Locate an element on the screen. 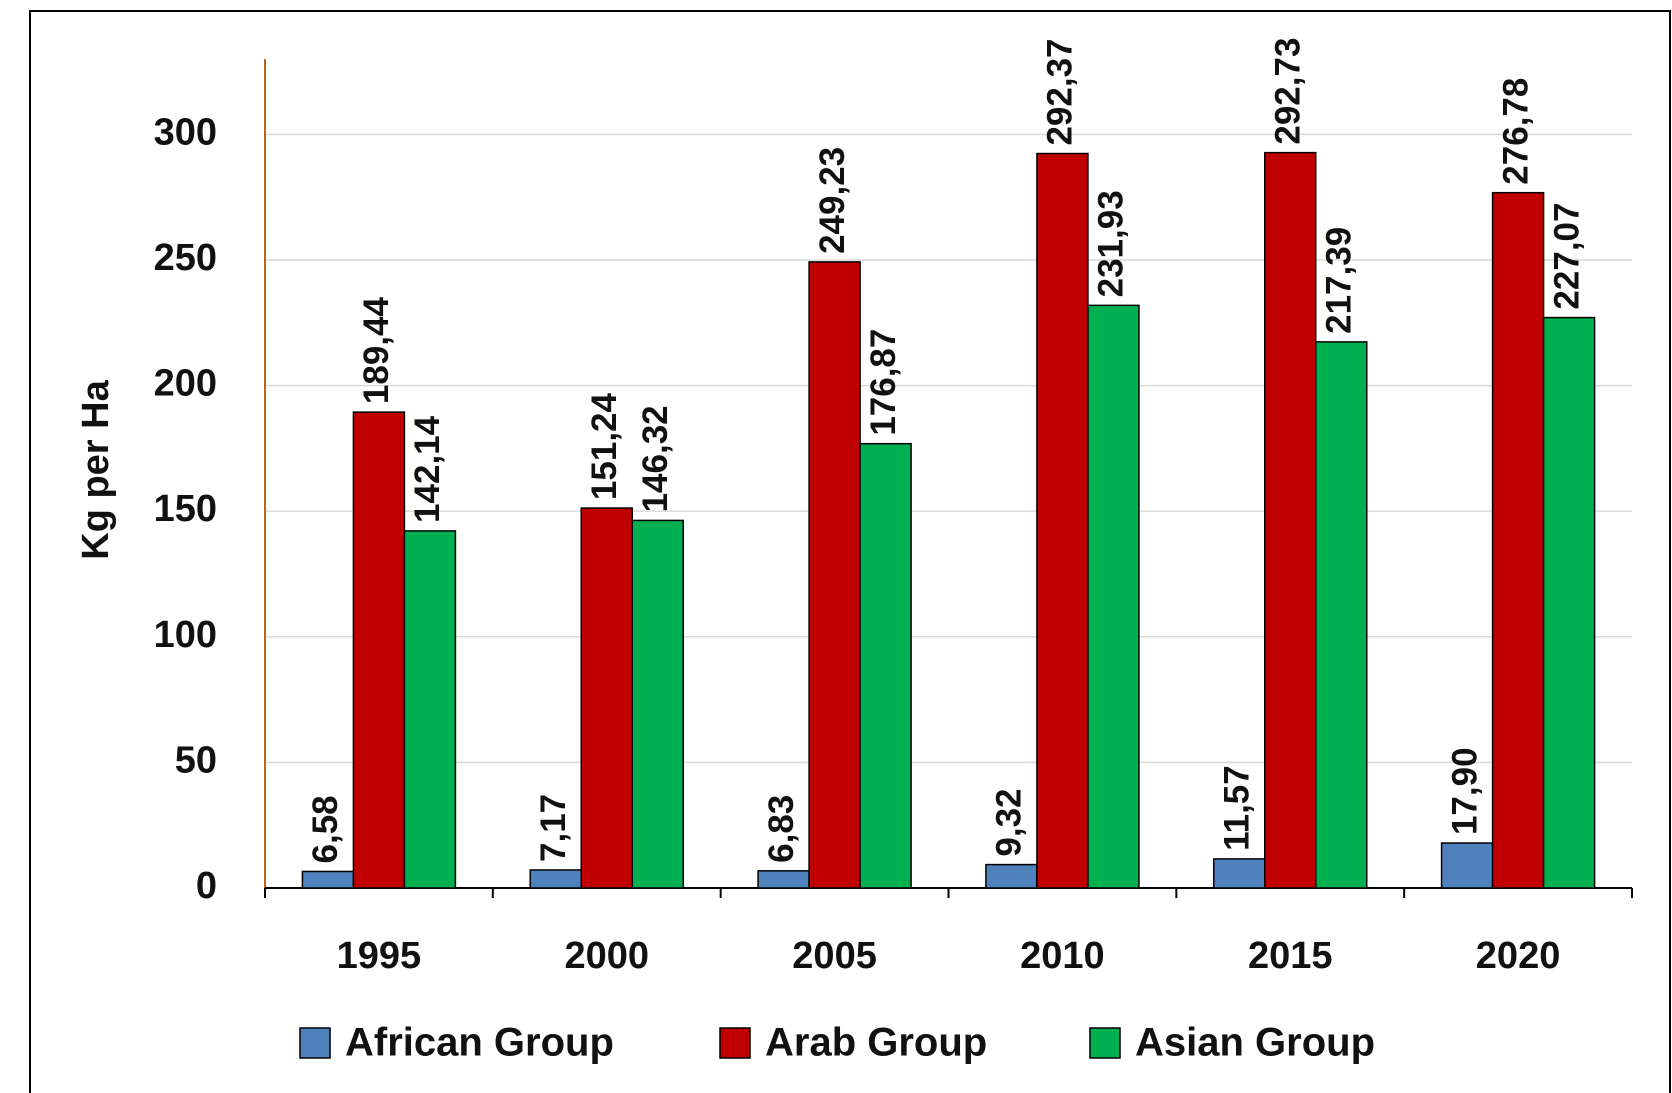  y-tick-label: 0 is located at coordinates (206, 886).